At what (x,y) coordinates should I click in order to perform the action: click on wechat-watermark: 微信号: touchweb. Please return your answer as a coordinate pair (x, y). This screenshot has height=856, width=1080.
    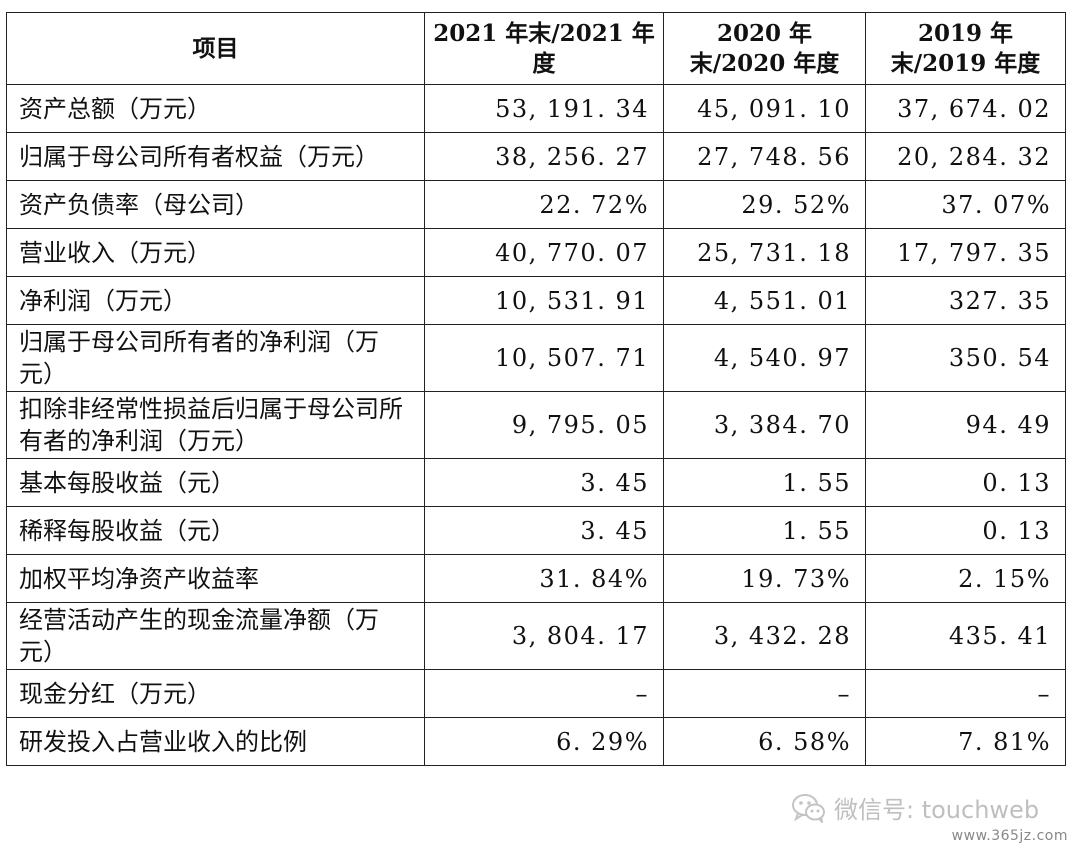
    Looking at the image, I should click on (916, 808).